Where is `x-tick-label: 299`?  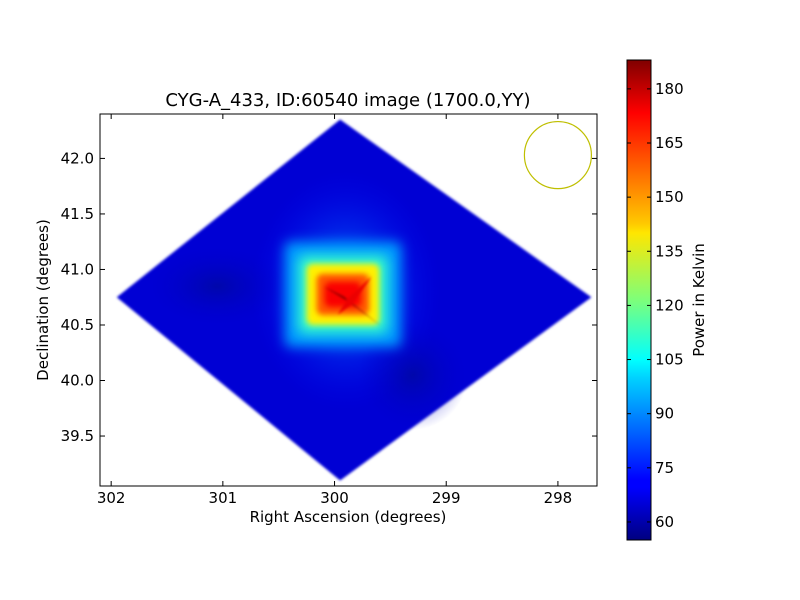 x-tick-label: 299 is located at coordinates (446, 498).